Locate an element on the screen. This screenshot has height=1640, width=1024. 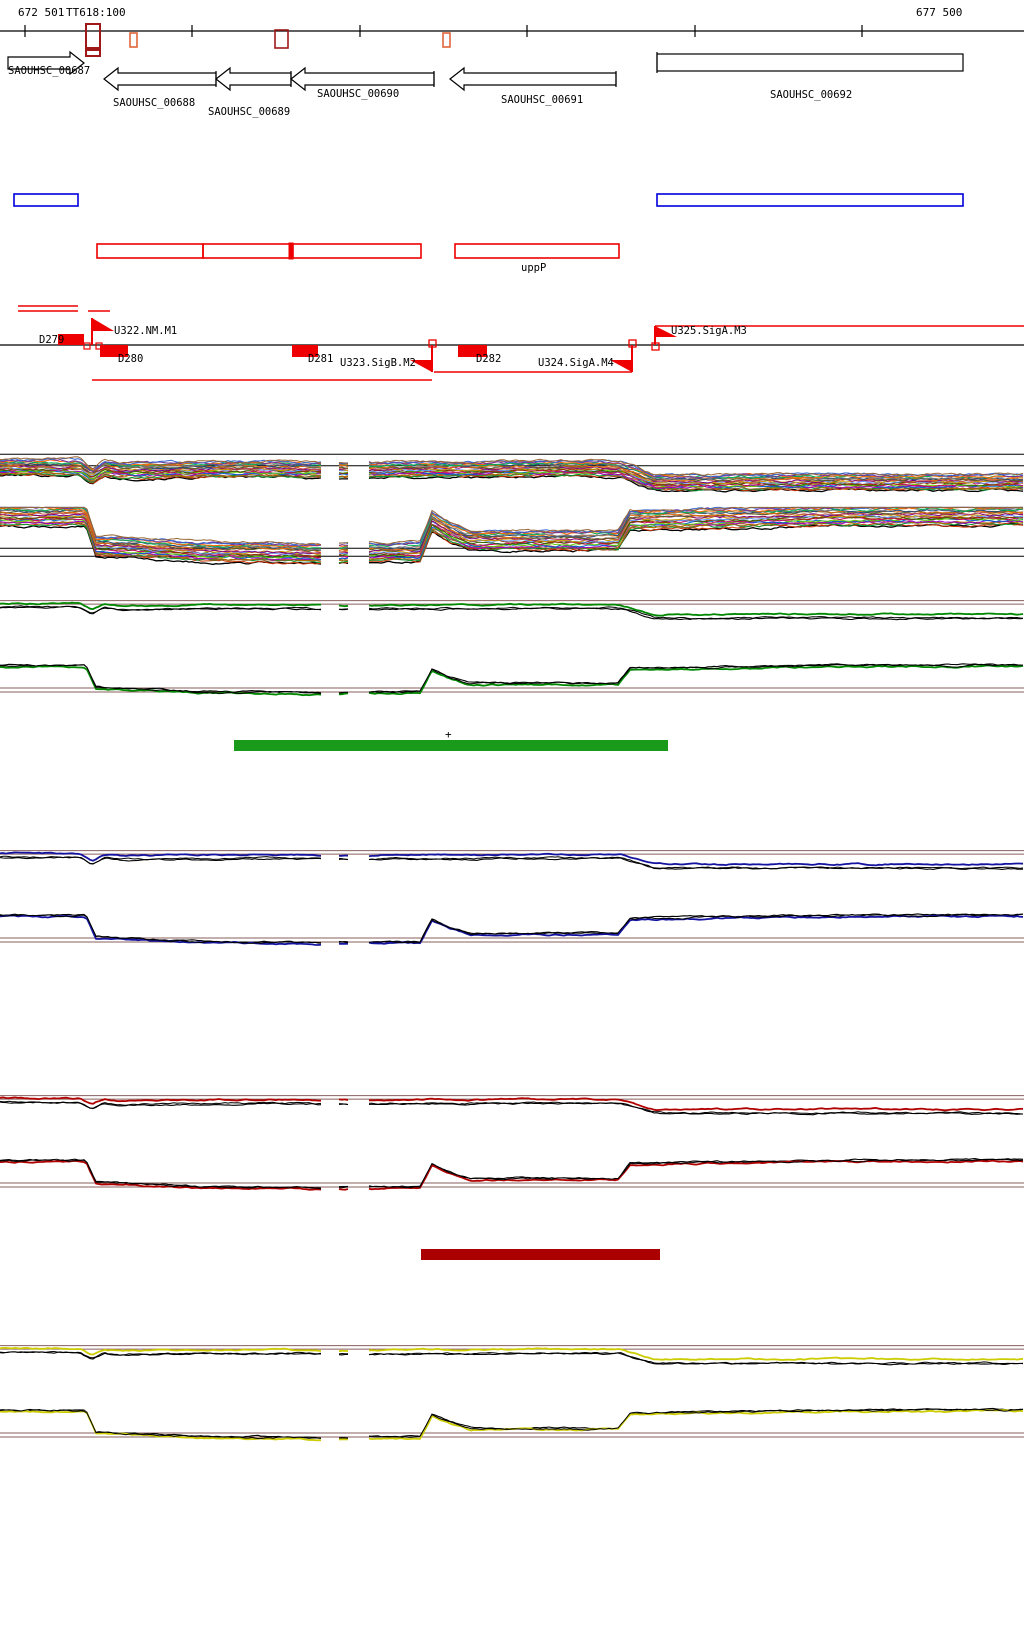
terminator-marks is located at coordinates (268, 37).